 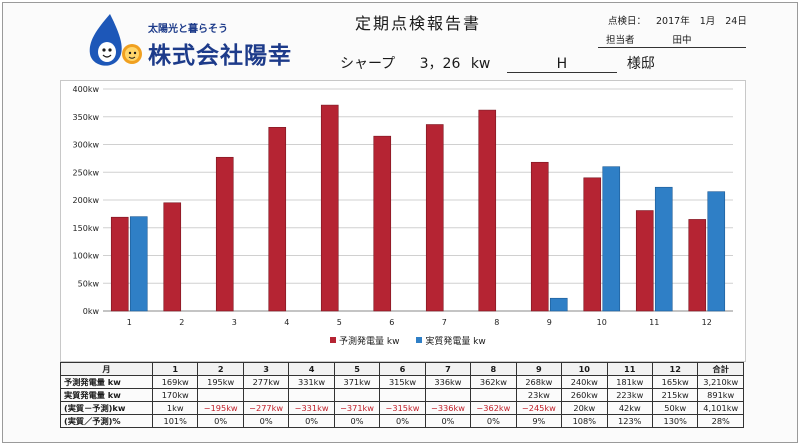 I want to click on x-tick-label: 4, so click(x=286, y=322).